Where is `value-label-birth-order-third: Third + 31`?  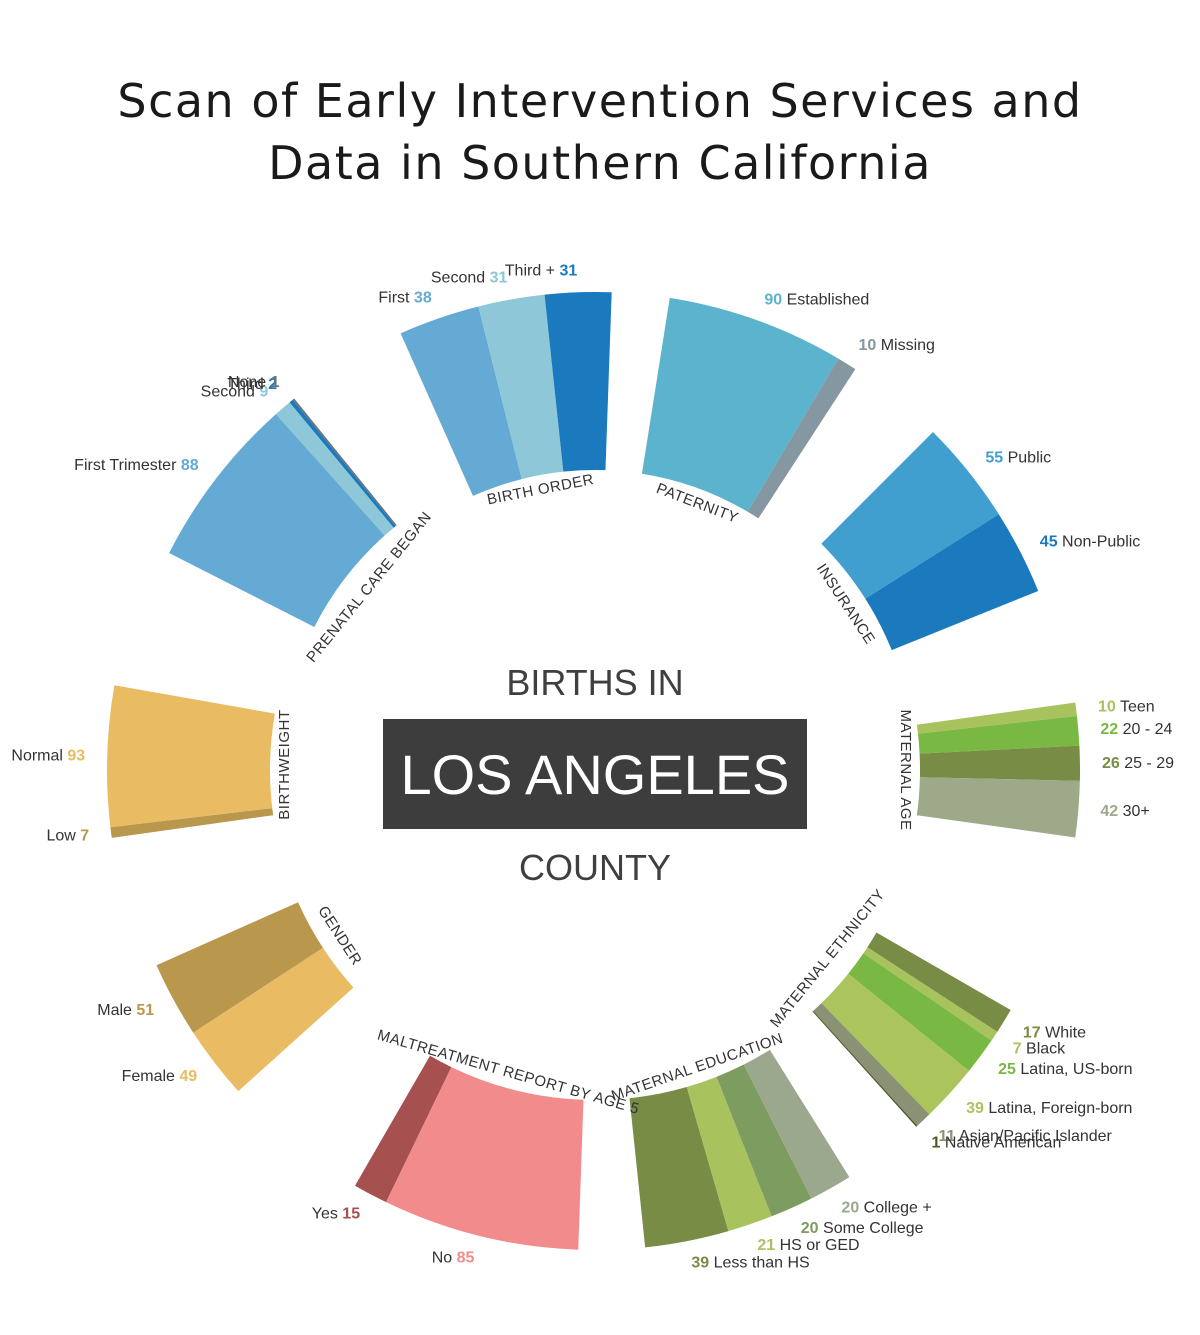
value-label-birth-order-third: Third + 31 is located at coordinates (541, 270).